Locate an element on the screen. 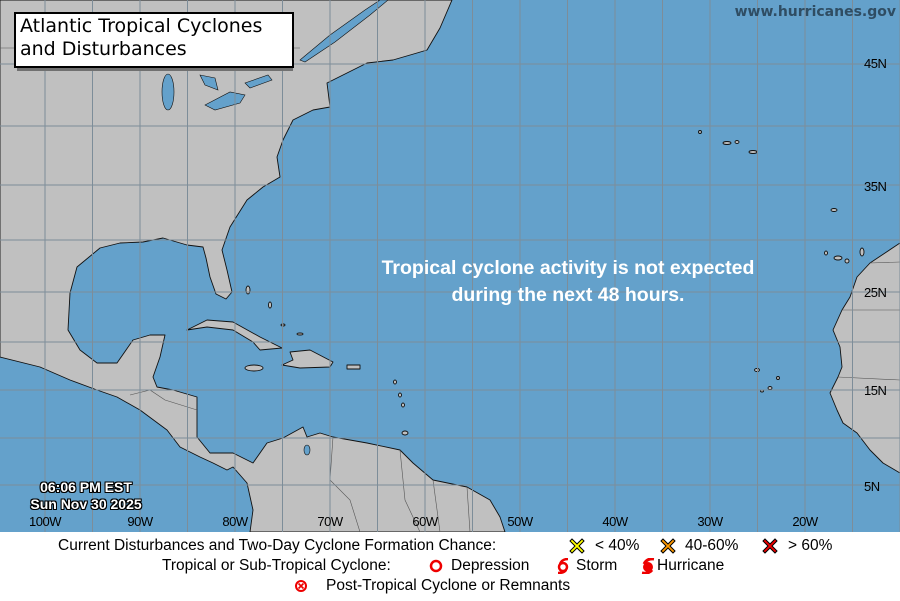  latitude-label: 25N is located at coordinates (875, 292).